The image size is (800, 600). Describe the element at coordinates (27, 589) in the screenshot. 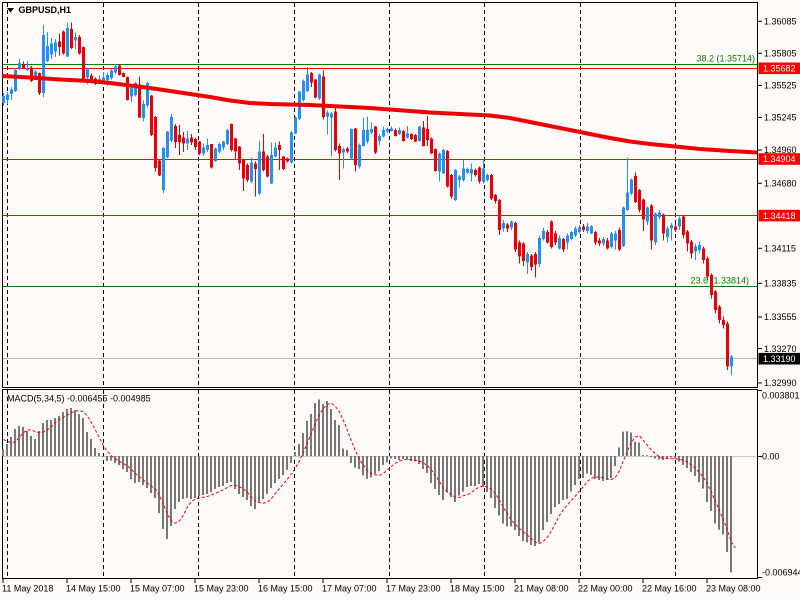

I see `svg-text: 11 May 2018` at that location.